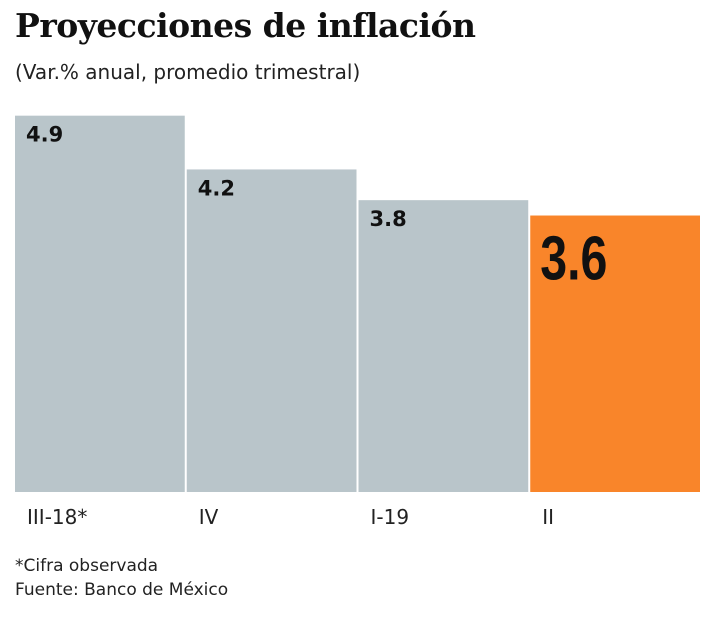 The height and width of the screenshot is (620, 716). Describe the element at coordinates (87, 566) in the screenshot. I see `footnote: *Cifra observada` at that location.